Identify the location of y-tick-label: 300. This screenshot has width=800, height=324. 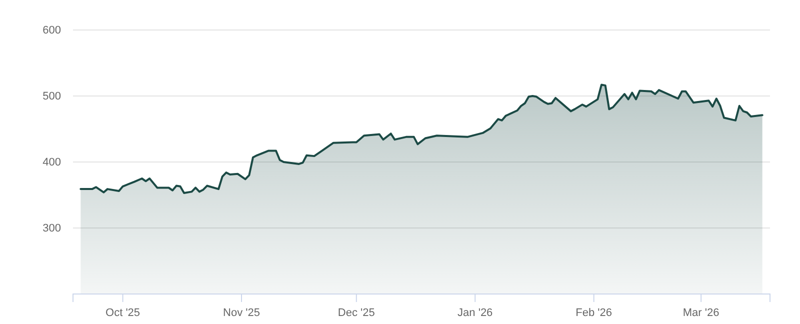
(51, 228).